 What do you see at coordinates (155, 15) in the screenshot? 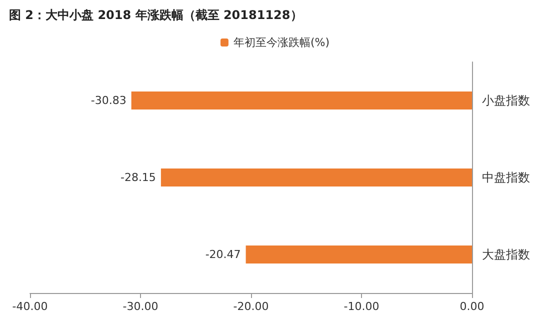
I see `chart-title: 图 2：大中小盘 2018 年涨跌幅（截至 20181128）` at bounding box center [155, 15].